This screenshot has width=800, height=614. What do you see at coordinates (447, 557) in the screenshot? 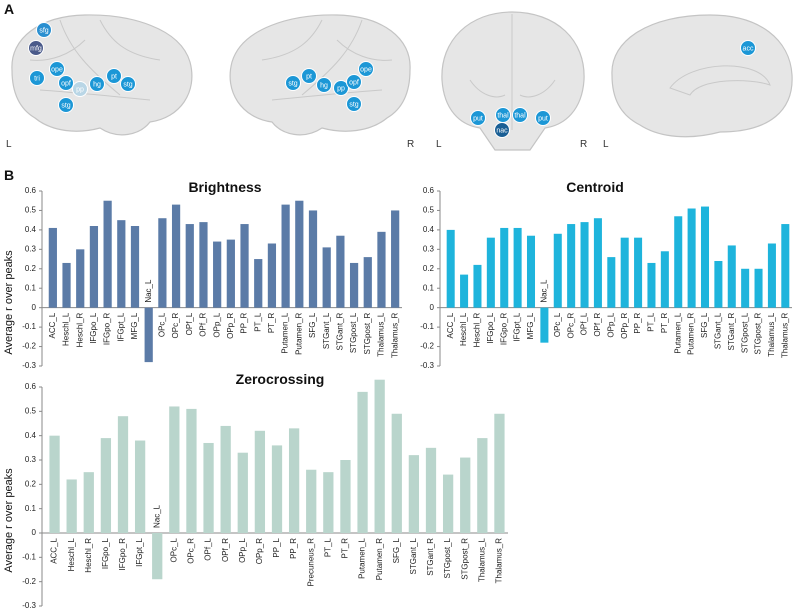
I see `x-tick-label: STGpost_L` at bounding box center [447, 557].